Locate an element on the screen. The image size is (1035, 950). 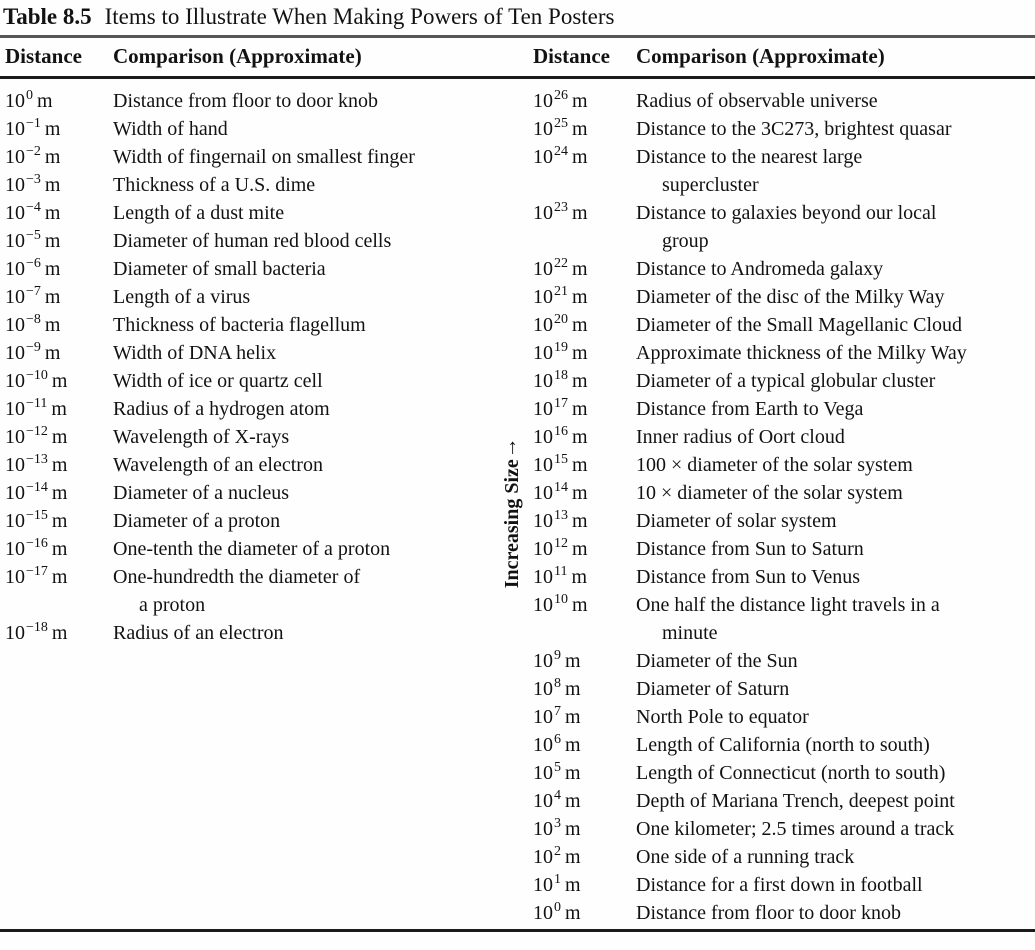
comparison-text: Distance from floor to door knob is located at coordinates (306, 101).